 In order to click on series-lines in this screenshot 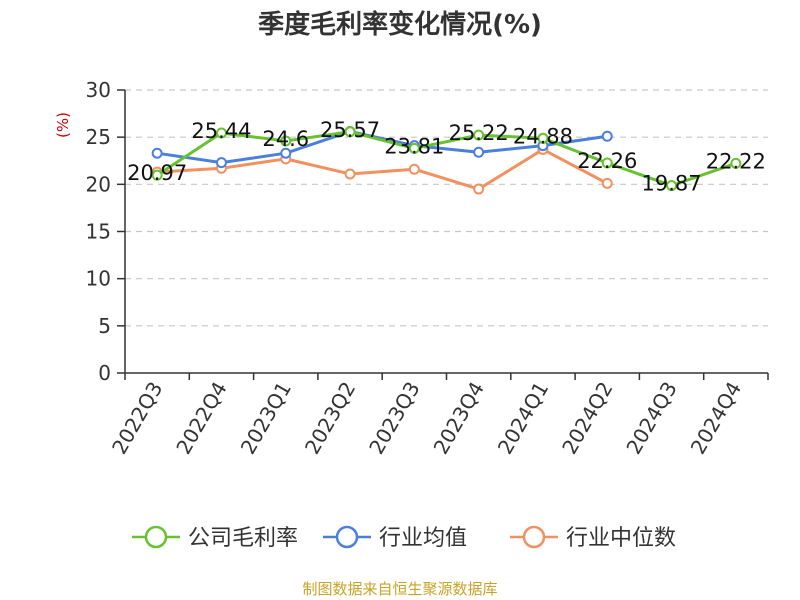, I will do `click(446, 160)`.